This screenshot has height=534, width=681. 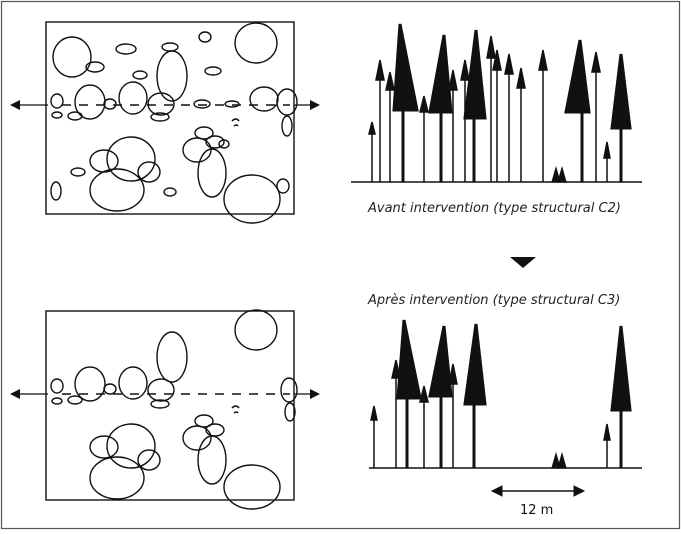 I want to click on plan-box-before, so click(x=170, y=118).